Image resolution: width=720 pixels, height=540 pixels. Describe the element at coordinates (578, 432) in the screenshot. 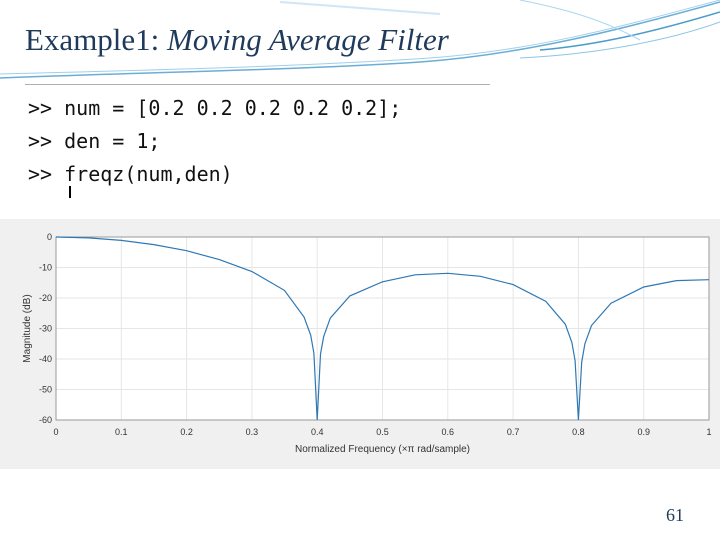

I see `x-tick-label: 0.8` at that location.